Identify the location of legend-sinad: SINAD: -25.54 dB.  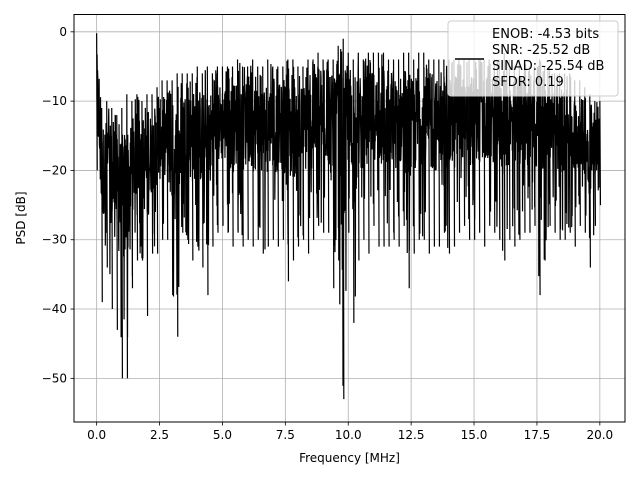
(548, 66).